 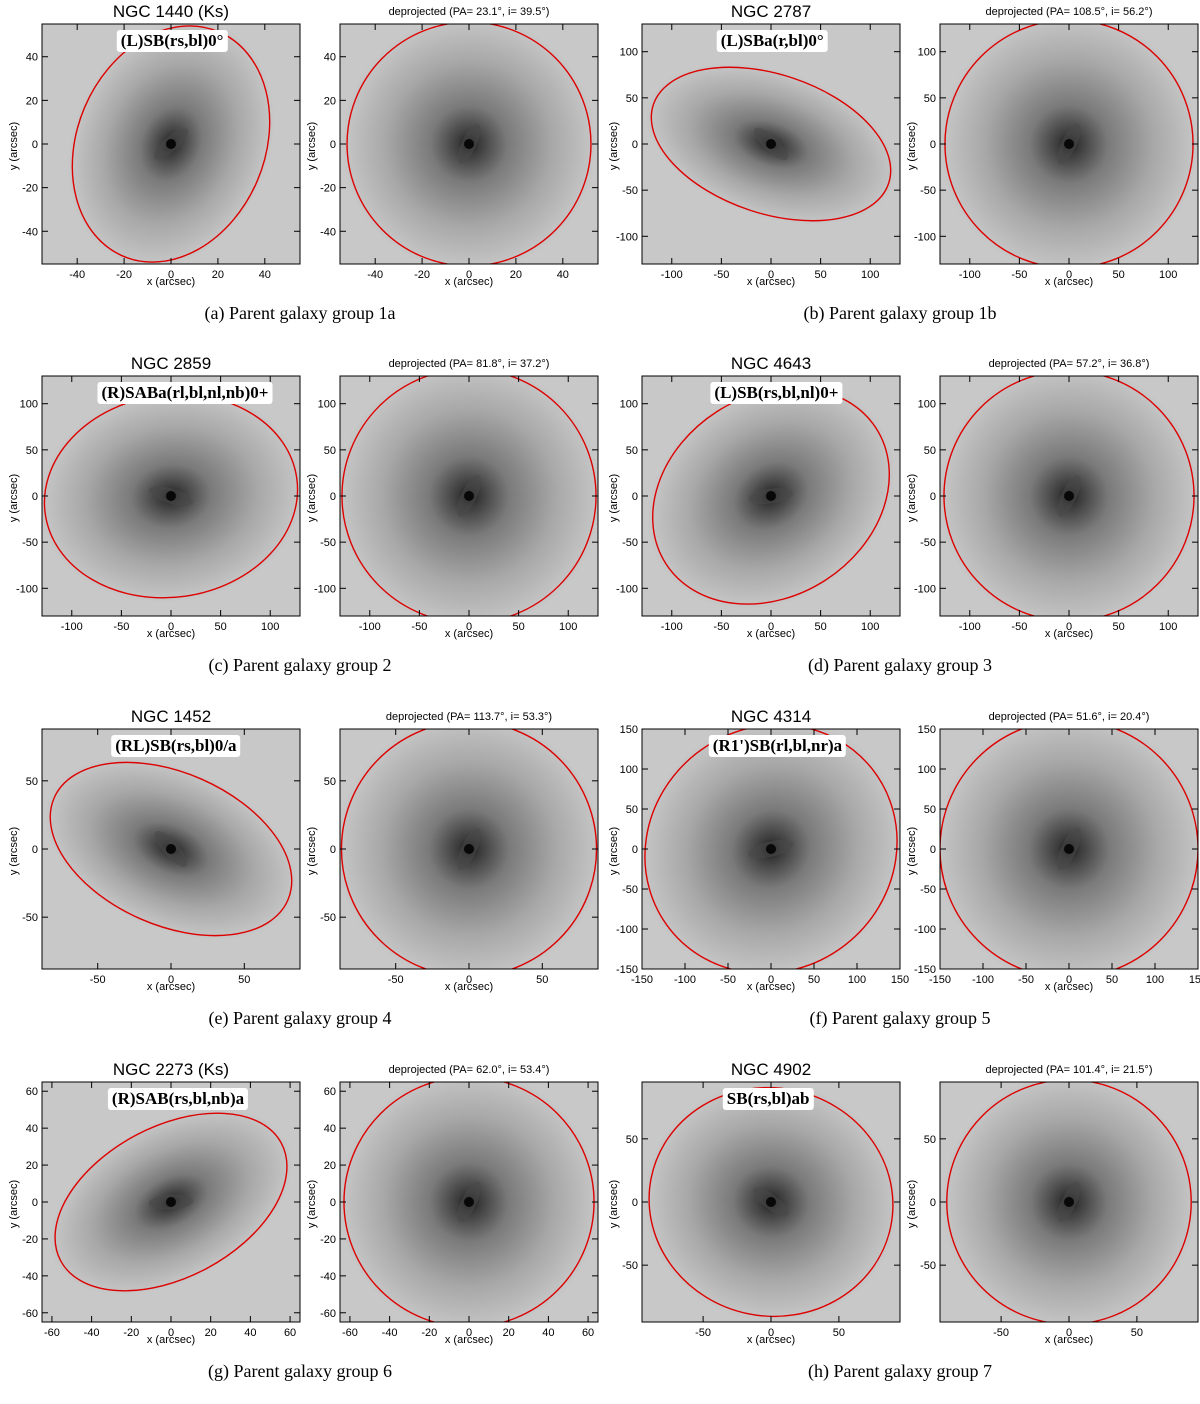 What do you see at coordinates (459, 152) in the screenshot?
I see `galaxy-plot: -40 -40 -20 -20 0 0 20 20 40 40` at bounding box center [459, 152].